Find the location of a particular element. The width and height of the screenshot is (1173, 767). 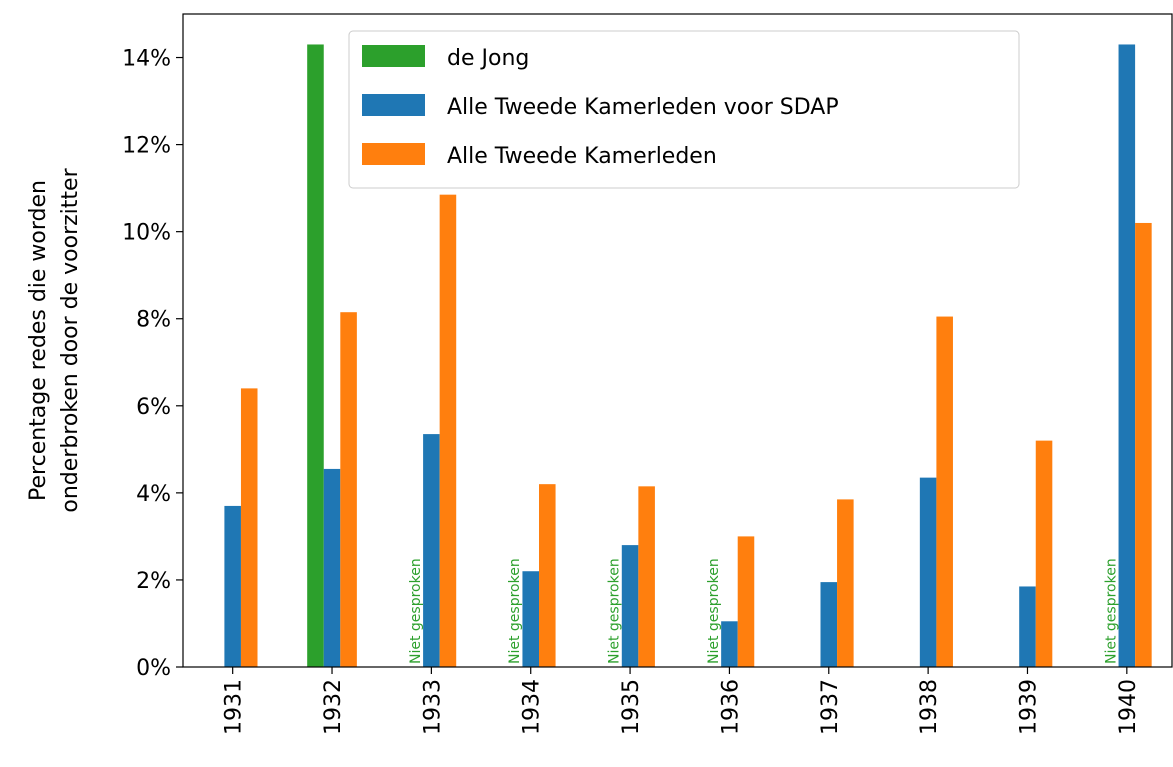

legend-label: Alle Tweede Kamerleden voor SDAP is located at coordinates (643, 107).